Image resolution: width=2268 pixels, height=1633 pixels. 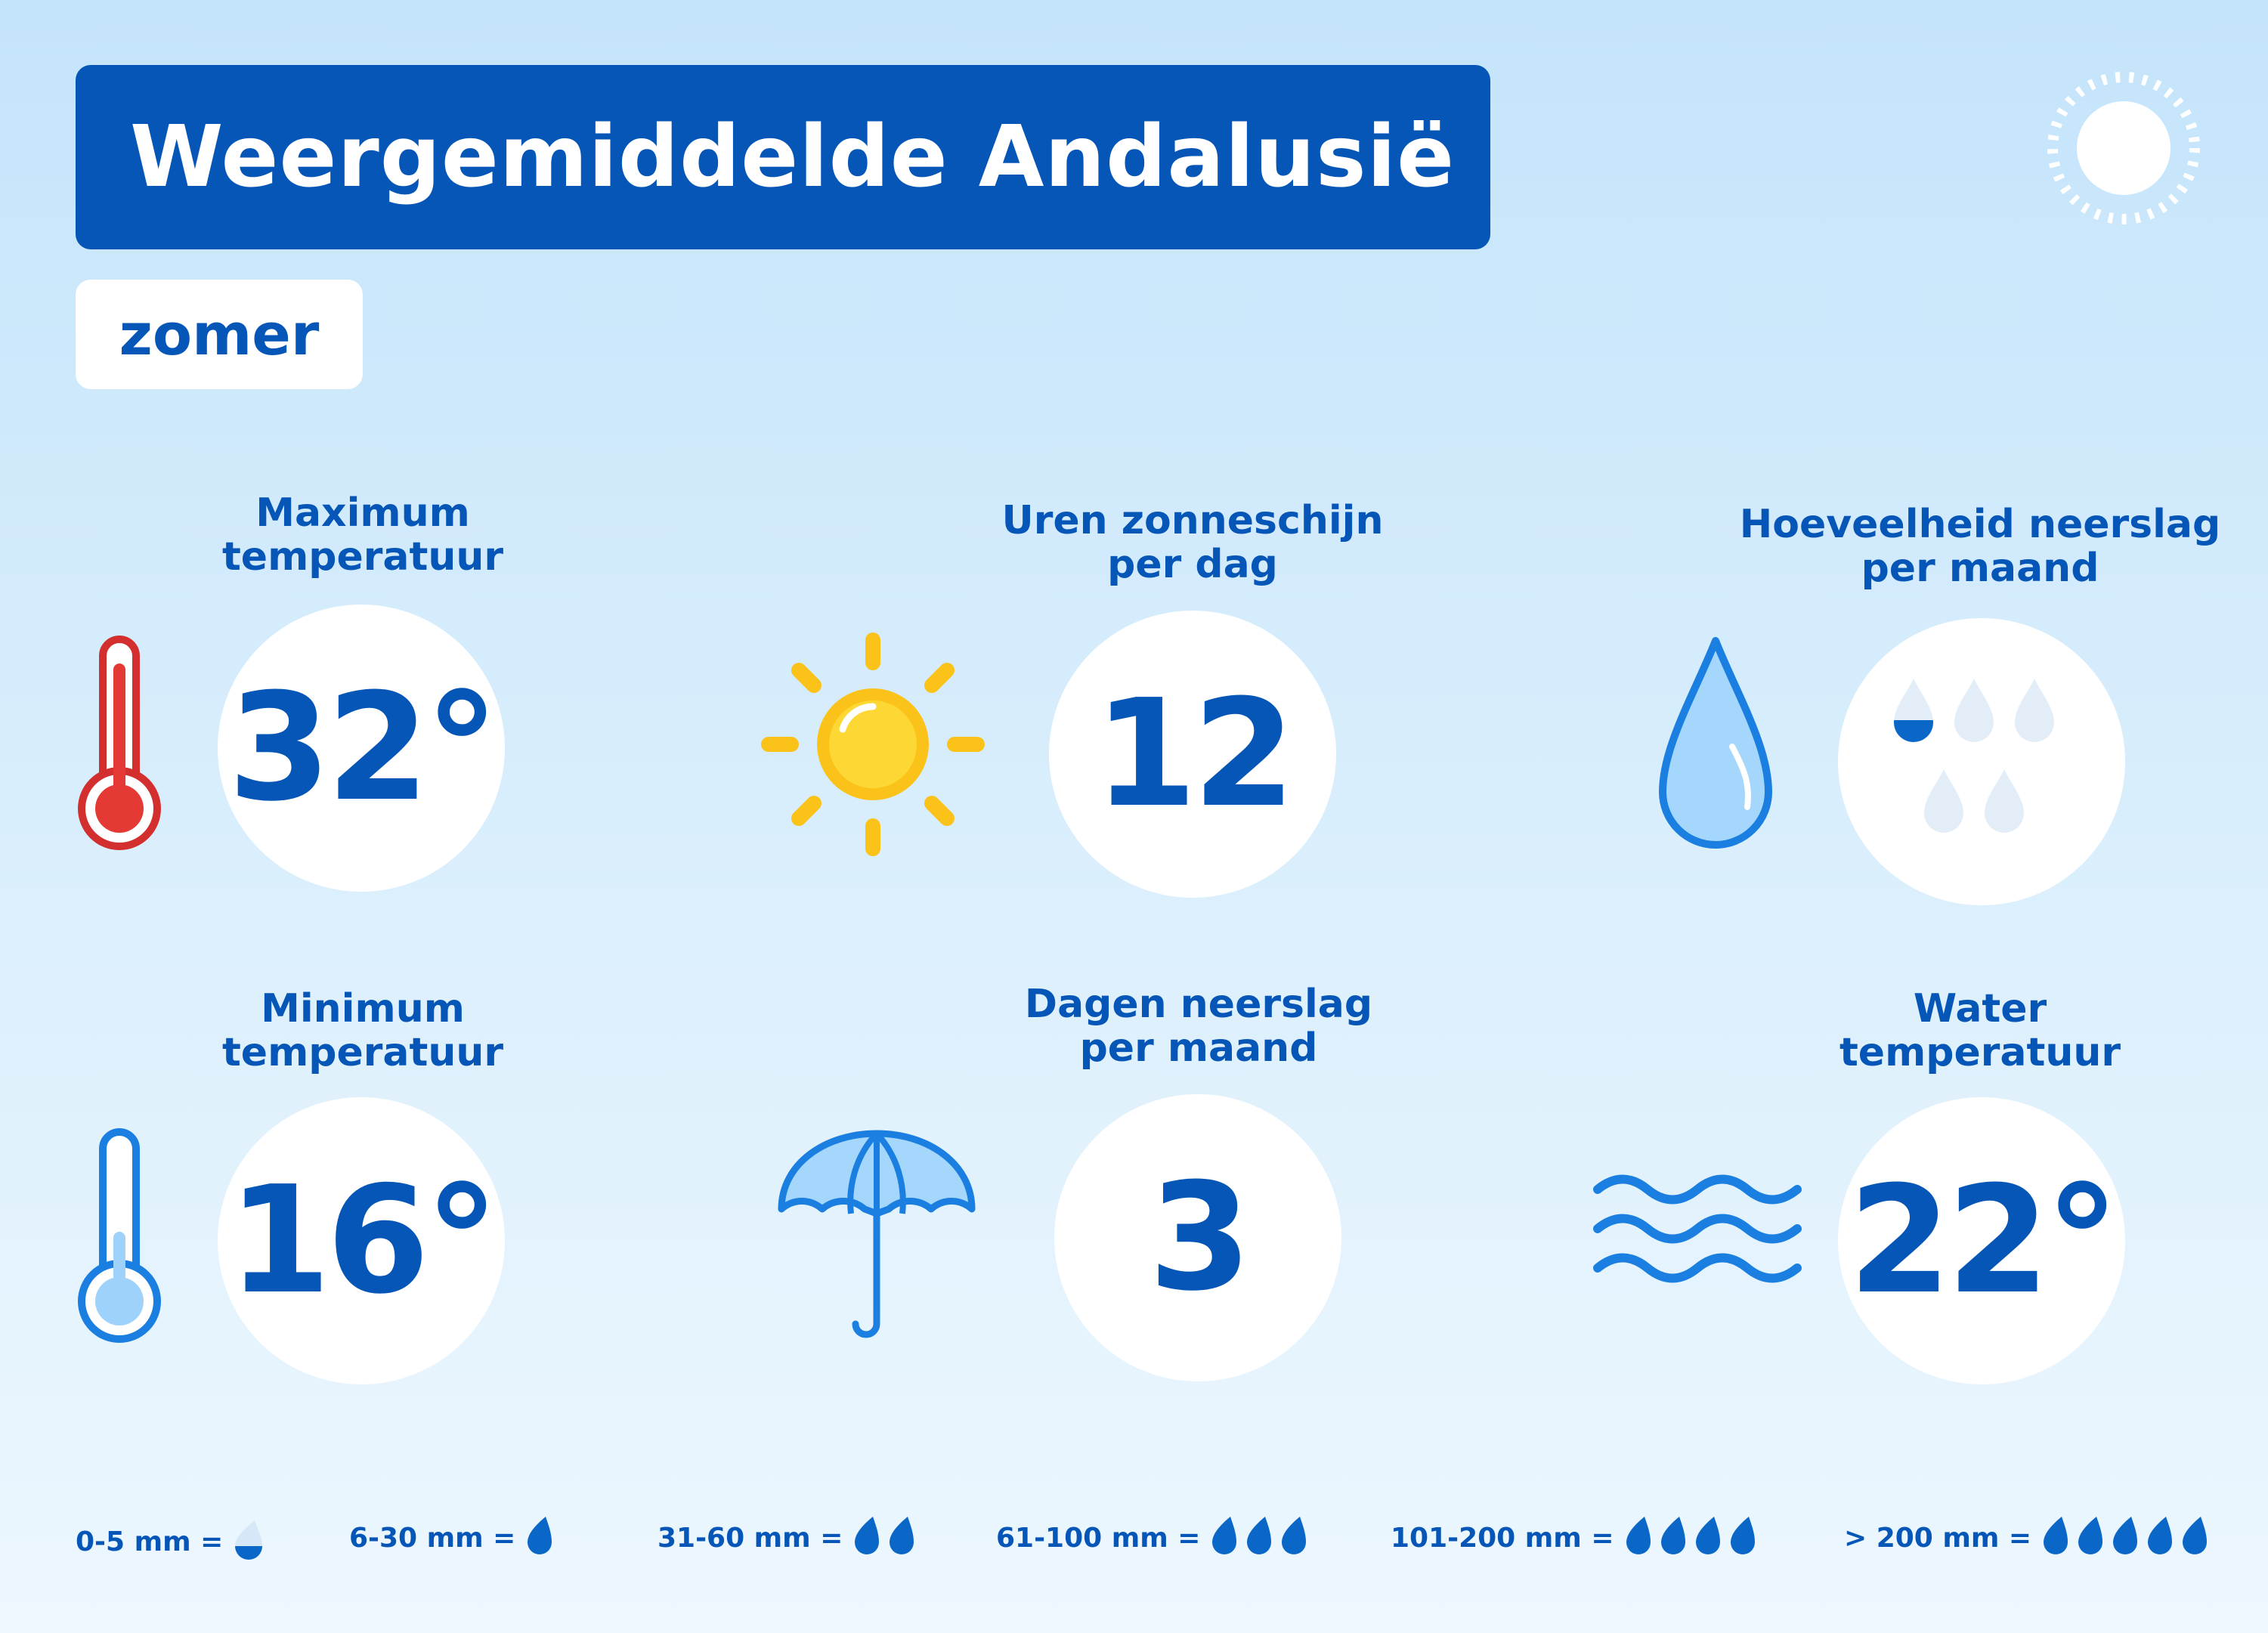 What do you see at coordinates (1192, 542) in the screenshot?
I see `sun-hours-label: Uren zonneschijn per dag` at bounding box center [1192, 542].